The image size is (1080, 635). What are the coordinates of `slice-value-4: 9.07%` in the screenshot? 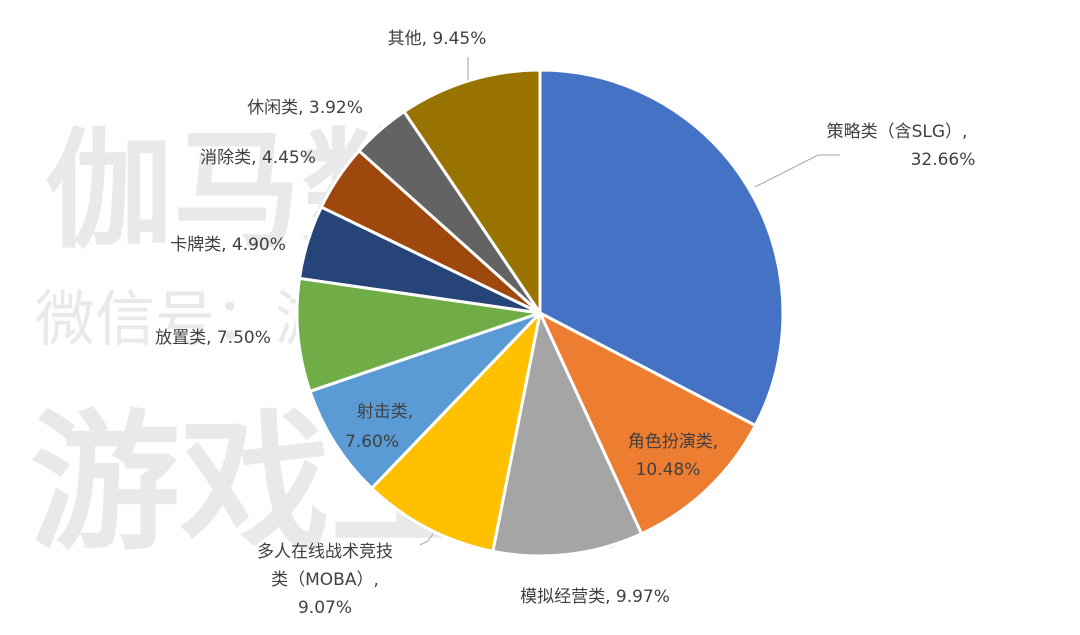 It's located at (325, 608).